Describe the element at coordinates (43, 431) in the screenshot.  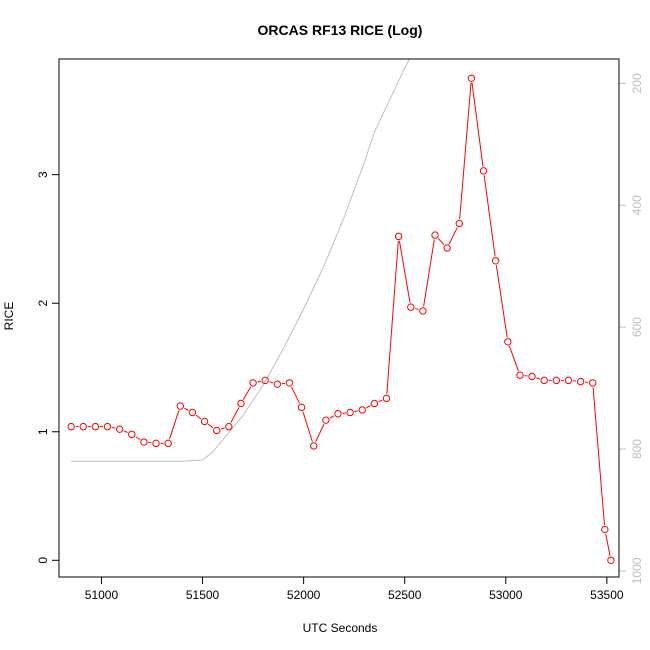
I see `y-tick-label-1: 1` at that location.